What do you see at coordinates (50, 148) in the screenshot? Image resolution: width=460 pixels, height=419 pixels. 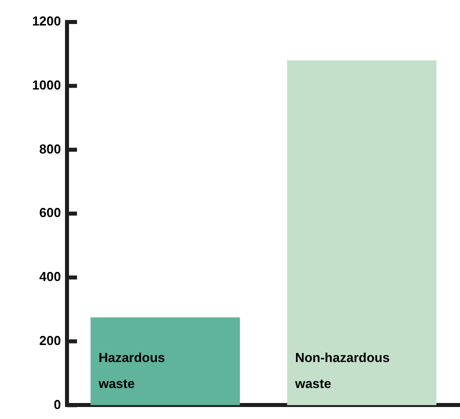 I see `y-tick-label: 800` at bounding box center [50, 148].